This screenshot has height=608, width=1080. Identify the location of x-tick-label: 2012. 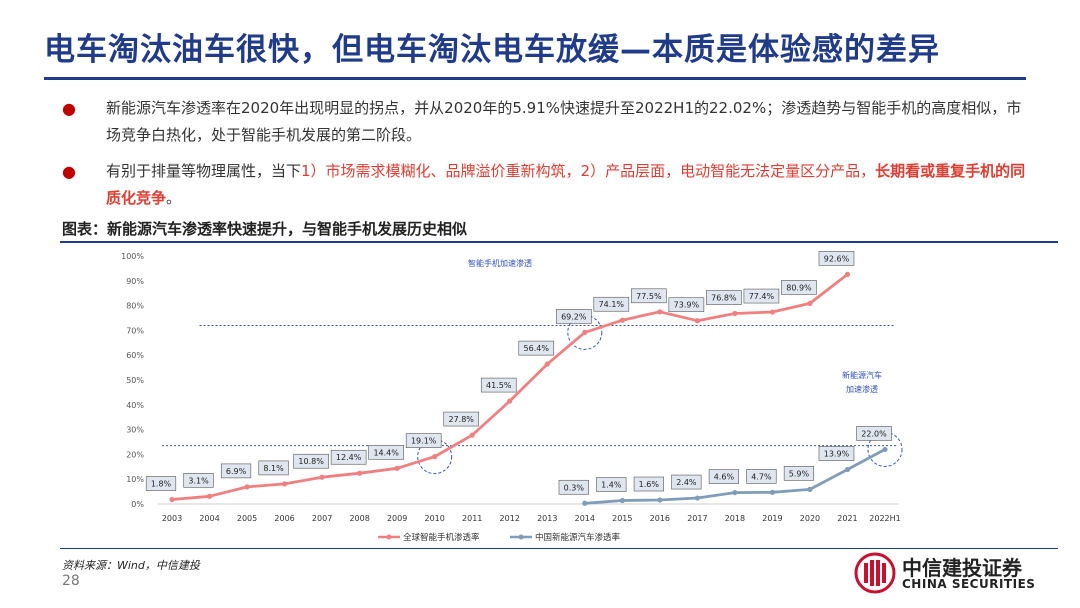
(510, 518).